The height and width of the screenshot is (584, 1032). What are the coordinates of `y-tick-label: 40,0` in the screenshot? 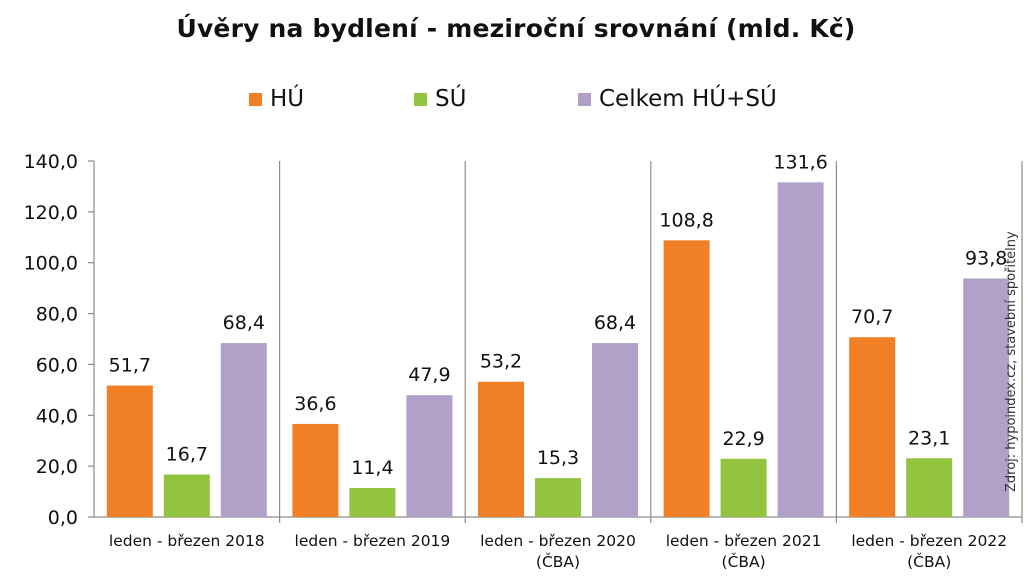 It's located at (57, 416).